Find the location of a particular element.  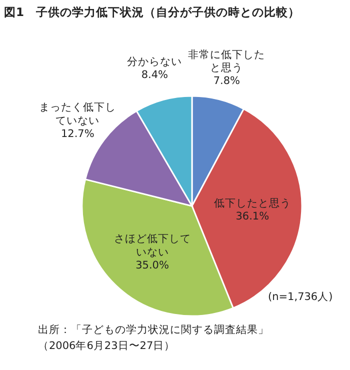

annotation: (n=1,736人) is located at coordinates (300, 297).